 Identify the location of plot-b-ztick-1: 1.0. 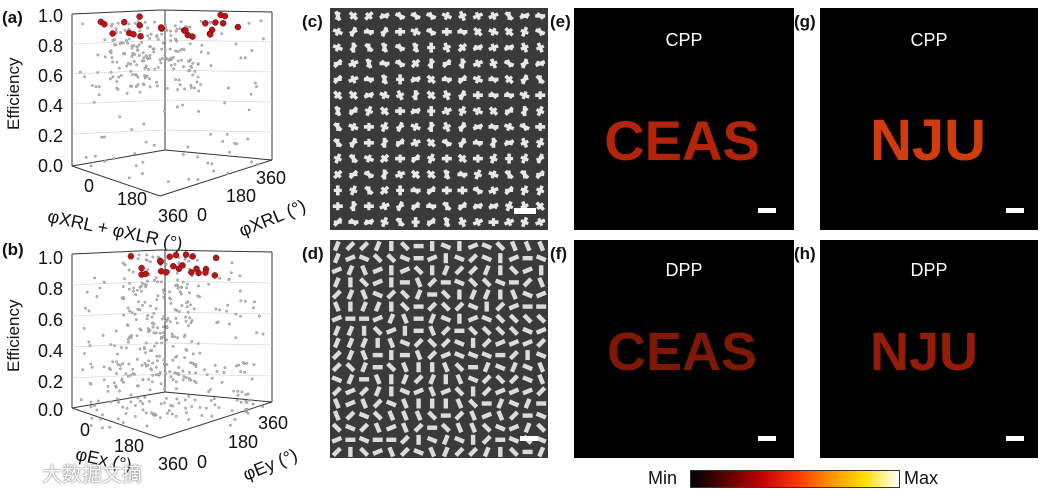
(51, 258).